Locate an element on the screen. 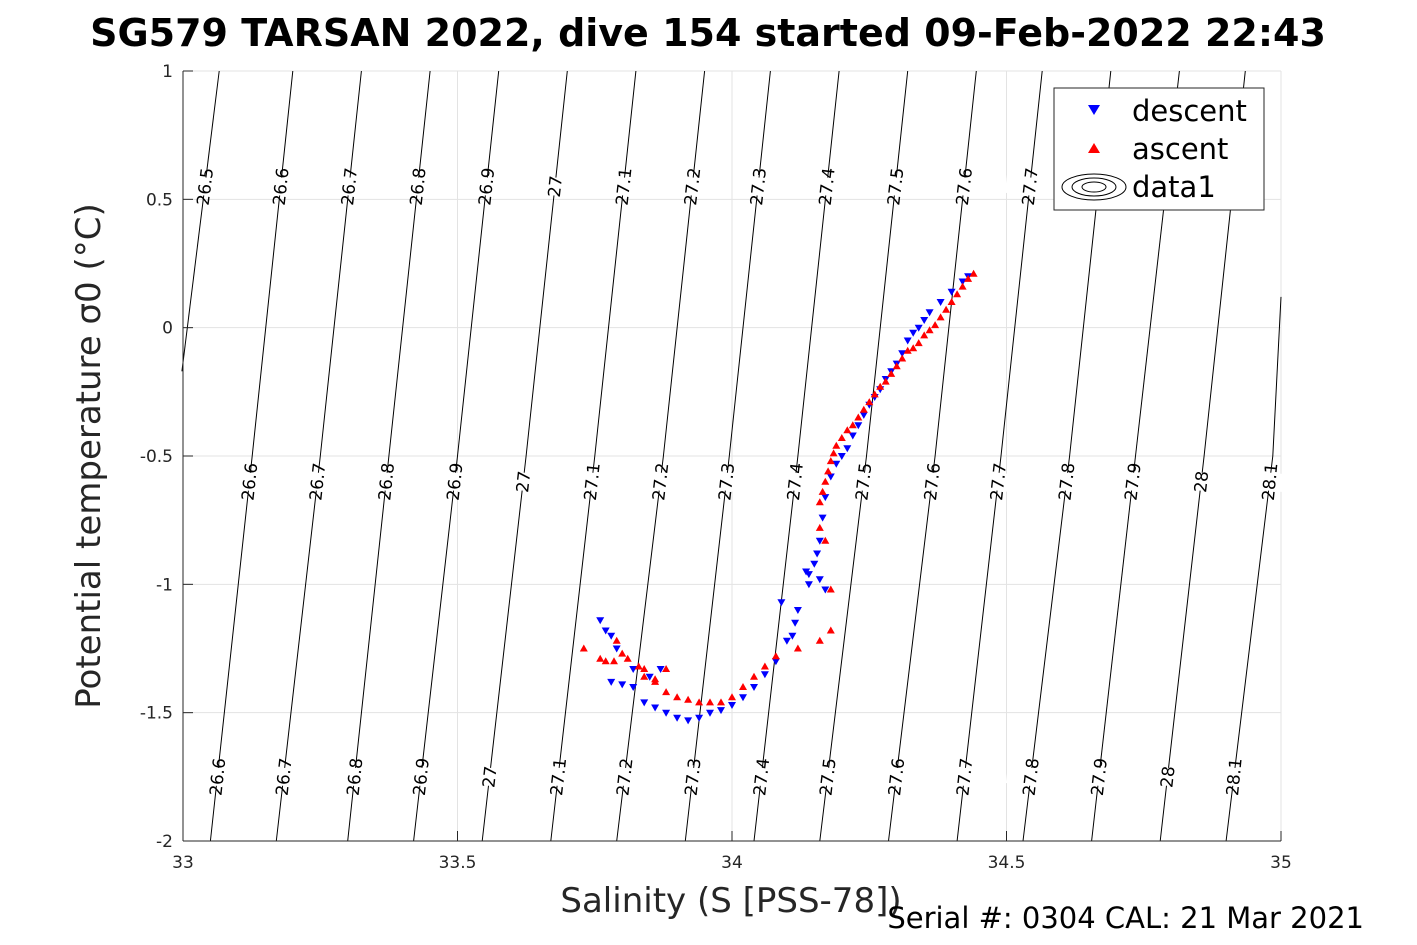 This screenshot has height=945, width=1417. contour-label: 26.6 is located at coordinates (250, 482).